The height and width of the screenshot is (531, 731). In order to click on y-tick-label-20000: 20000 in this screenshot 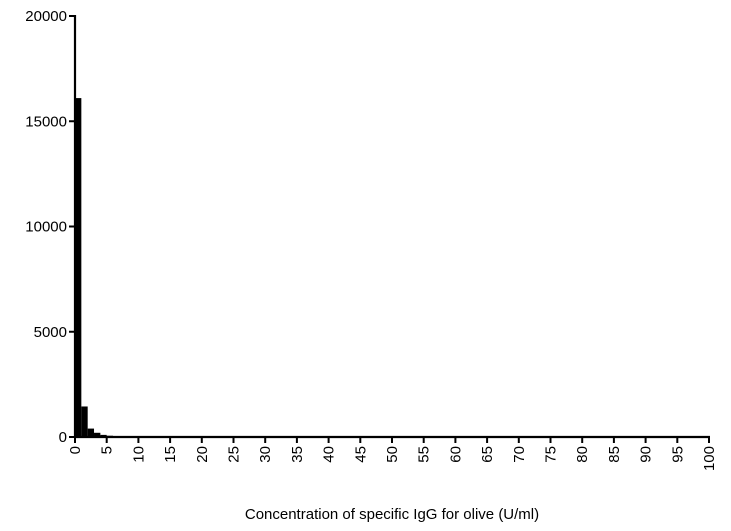, I will do `click(46, 16)`.